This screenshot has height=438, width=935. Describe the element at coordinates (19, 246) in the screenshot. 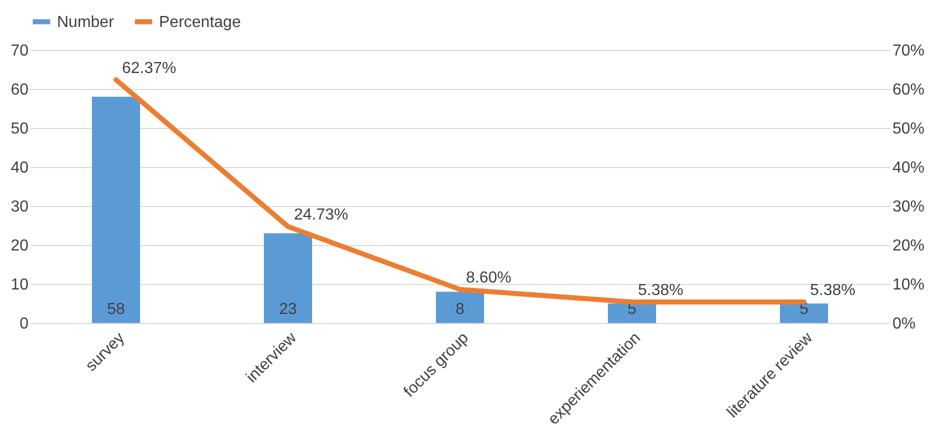

I see `y-tick-label: 20` at that location.